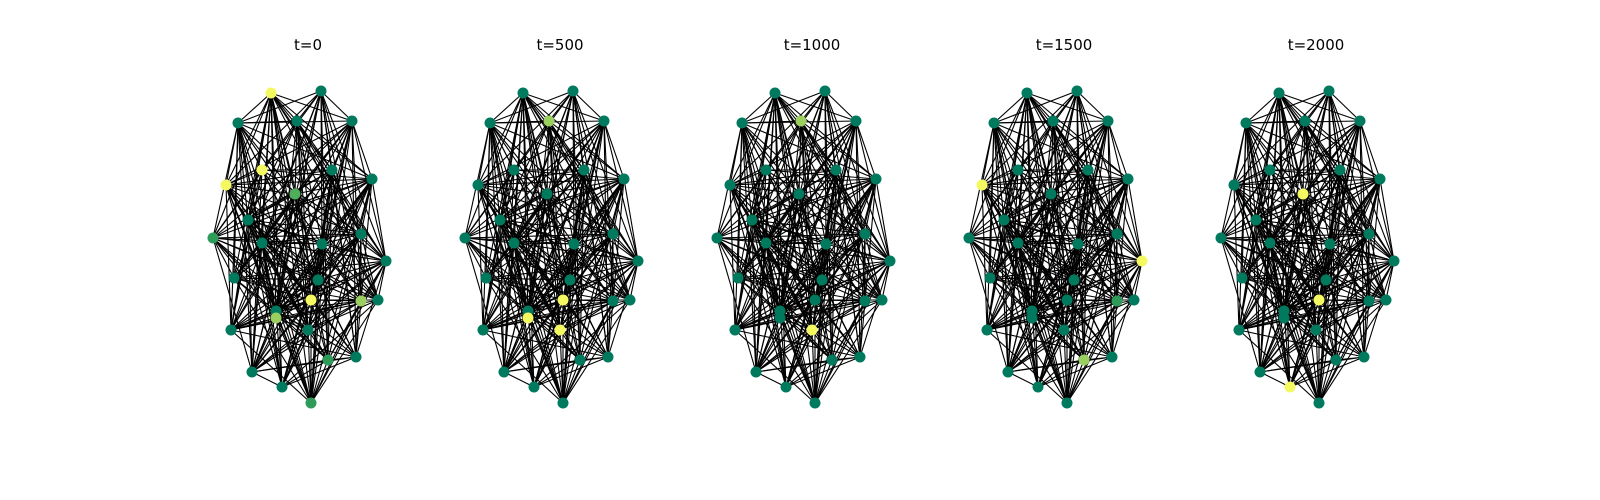 The image size is (1600, 500). I want to click on graph-canvas, so click(551, 247).